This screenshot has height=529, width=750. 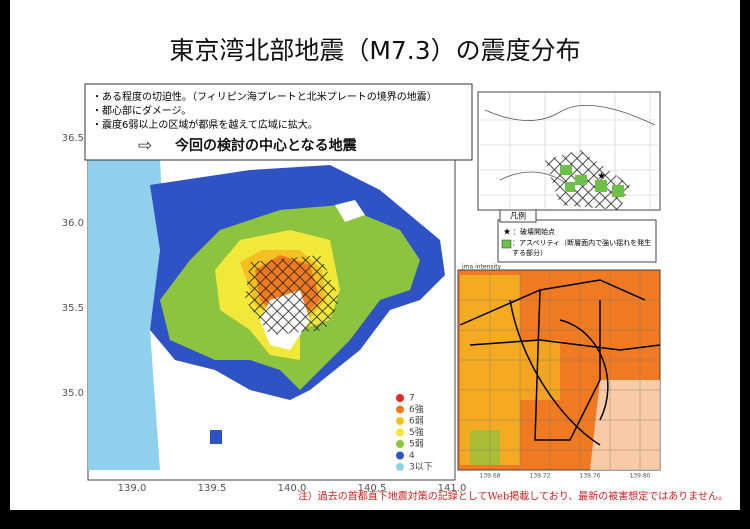 What do you see at coordinates (416, 409) in the screenshot?
I see `legend-label: 6強` at bounding box center [416, 409].